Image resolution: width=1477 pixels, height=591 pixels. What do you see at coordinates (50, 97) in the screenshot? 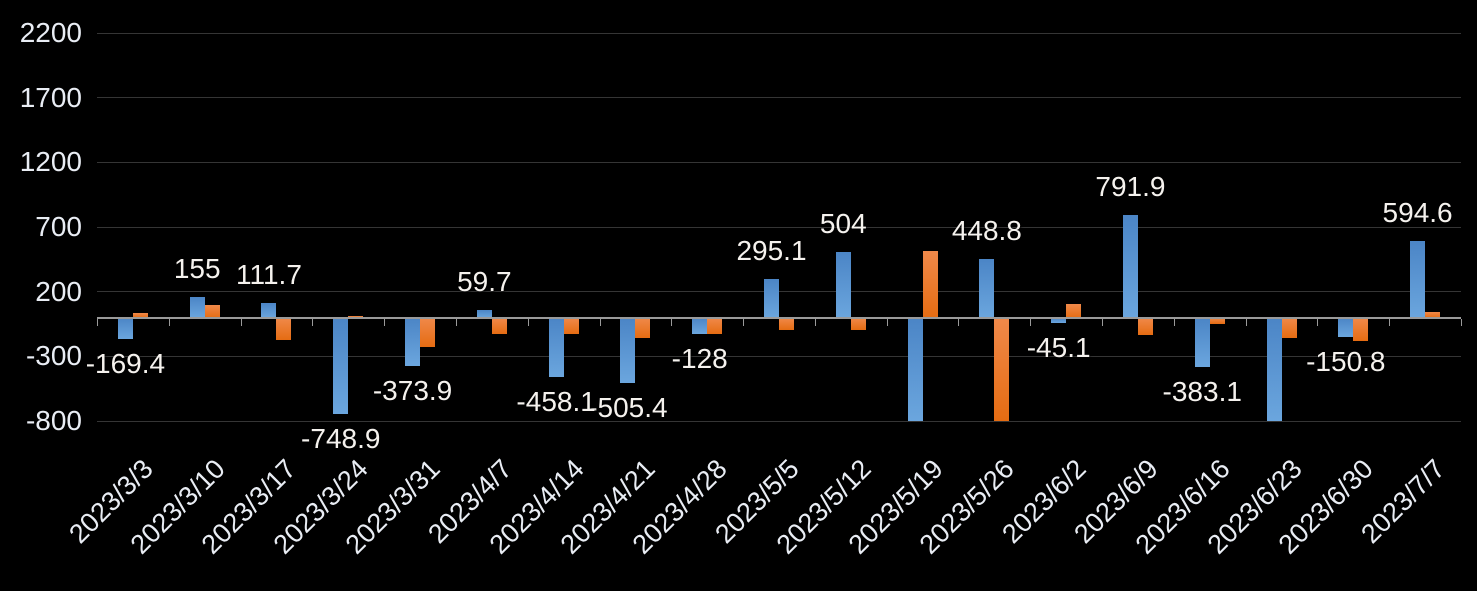
I see `y-axis-tick-label: 1700` at bounding box center [50, 97].